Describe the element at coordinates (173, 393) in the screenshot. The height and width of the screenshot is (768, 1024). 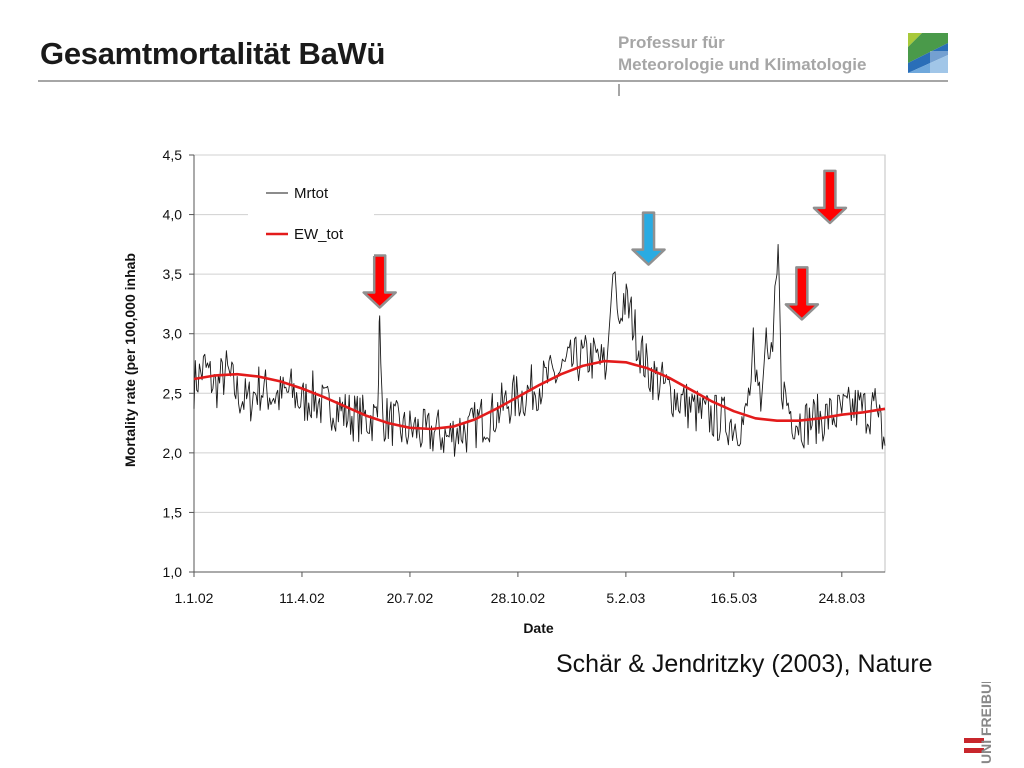
I see `y-tick-label: 2,5` at that location.